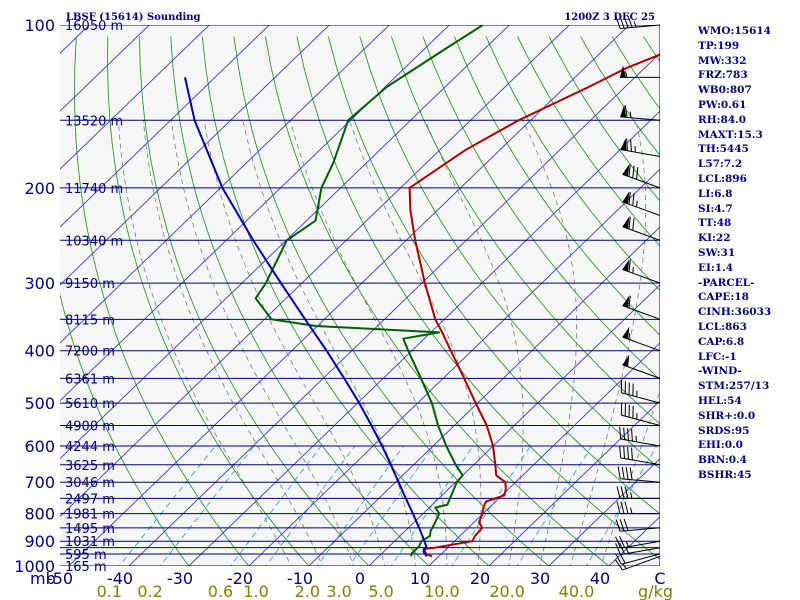 Image resolution: width=800 pixels, height=600 pixels. Describe the element at coordinates (734, 31) in the screenshot. I see `index-entry: WMO:15614` at that location.